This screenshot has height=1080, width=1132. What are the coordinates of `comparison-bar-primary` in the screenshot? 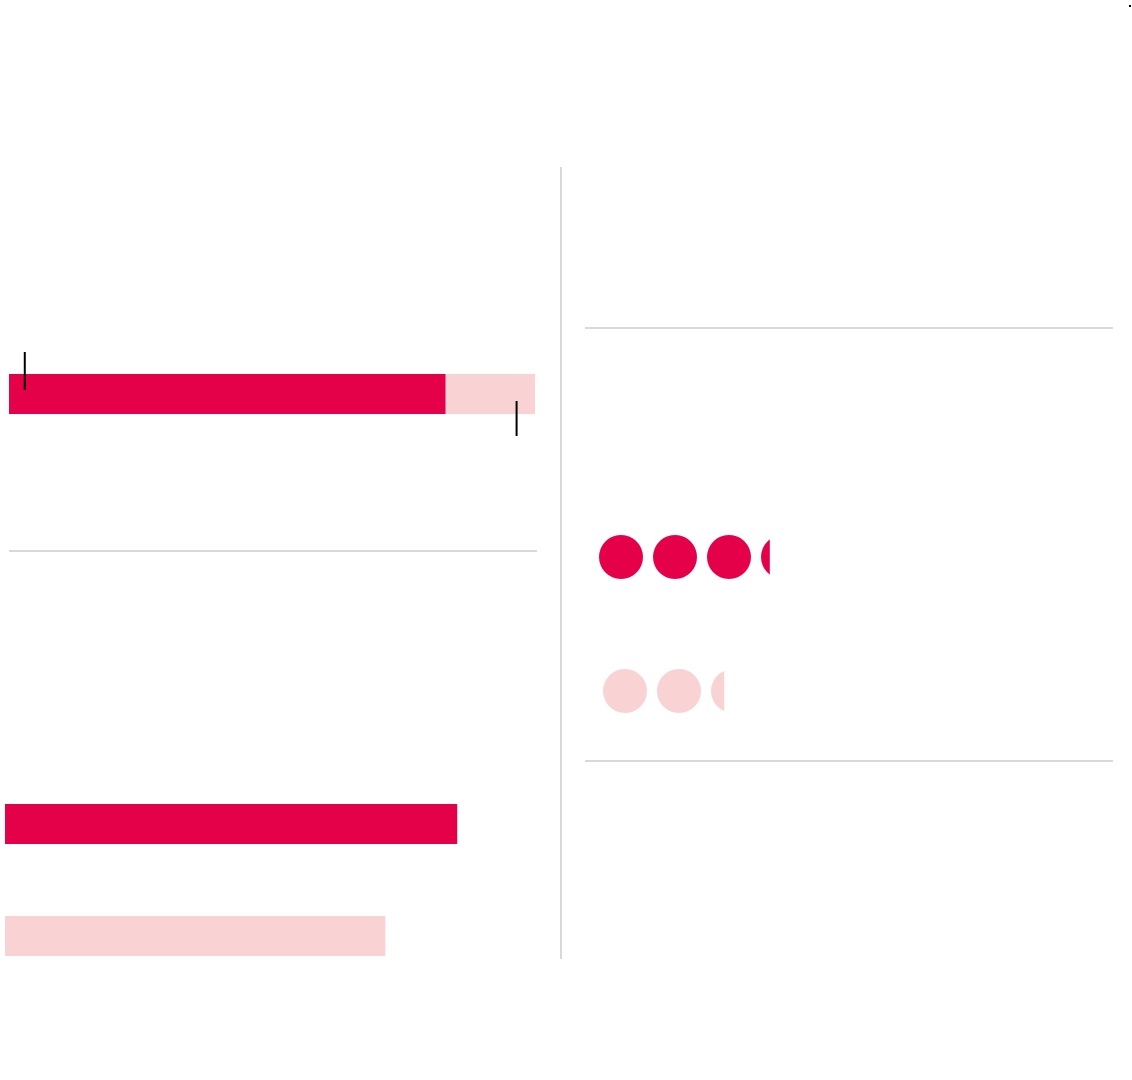 It's located at (231, 824).